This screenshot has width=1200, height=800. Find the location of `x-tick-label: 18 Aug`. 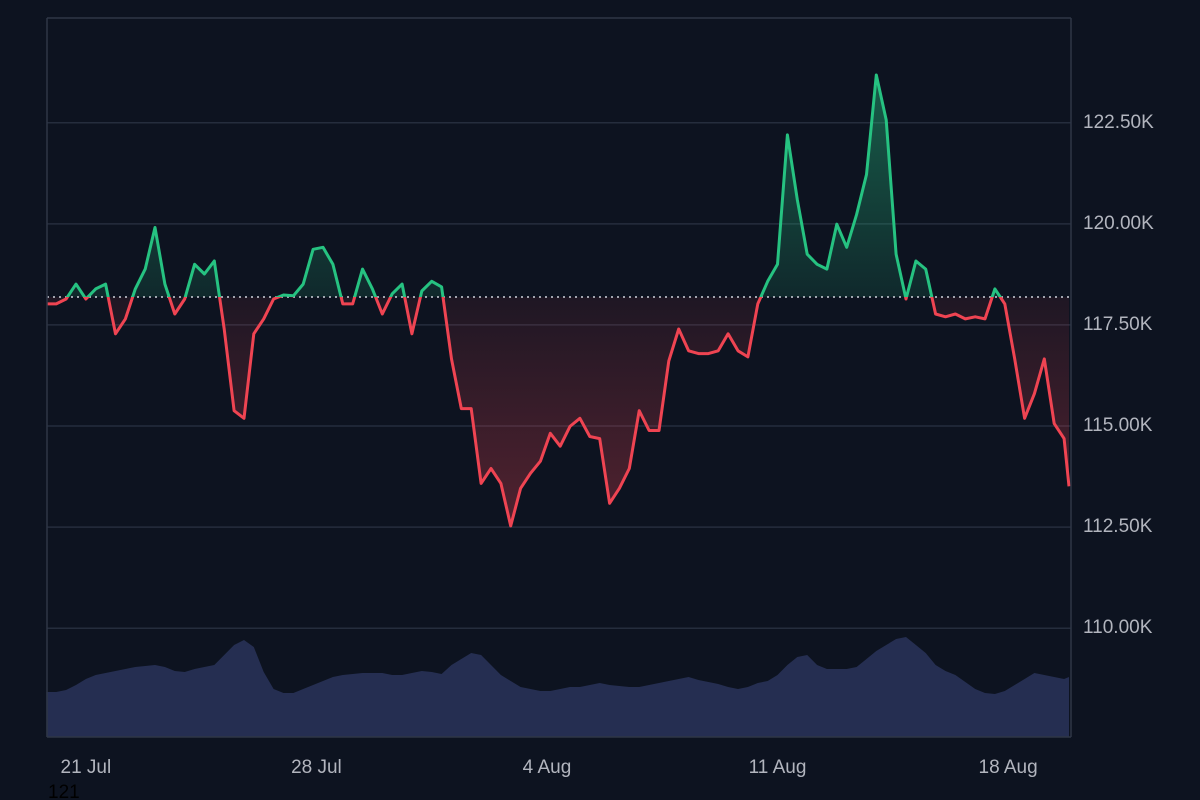

x-tick-label: 18 Aug is located at coordinates (1008, 767).